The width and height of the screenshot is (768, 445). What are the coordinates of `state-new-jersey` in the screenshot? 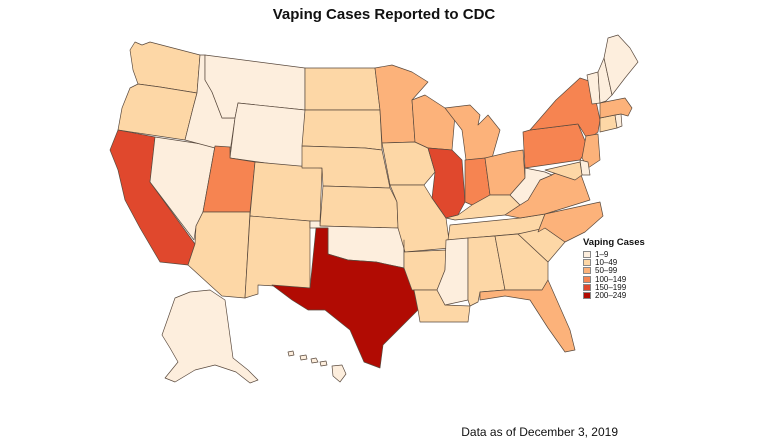 It's located at (591, 151).